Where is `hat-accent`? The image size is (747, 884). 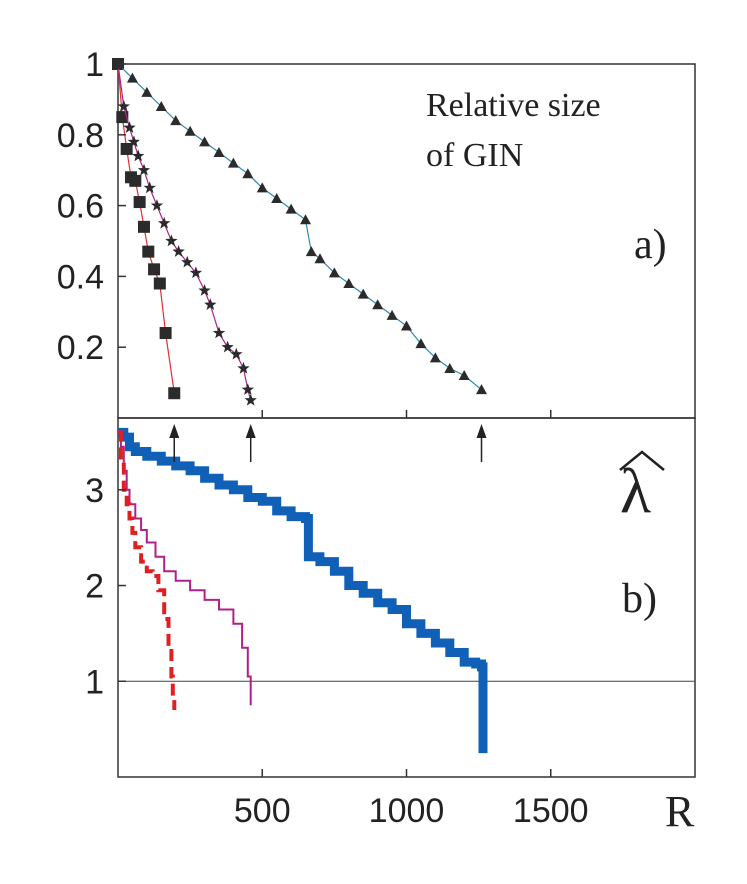 hat-accent is located at coordinates (642, 460).